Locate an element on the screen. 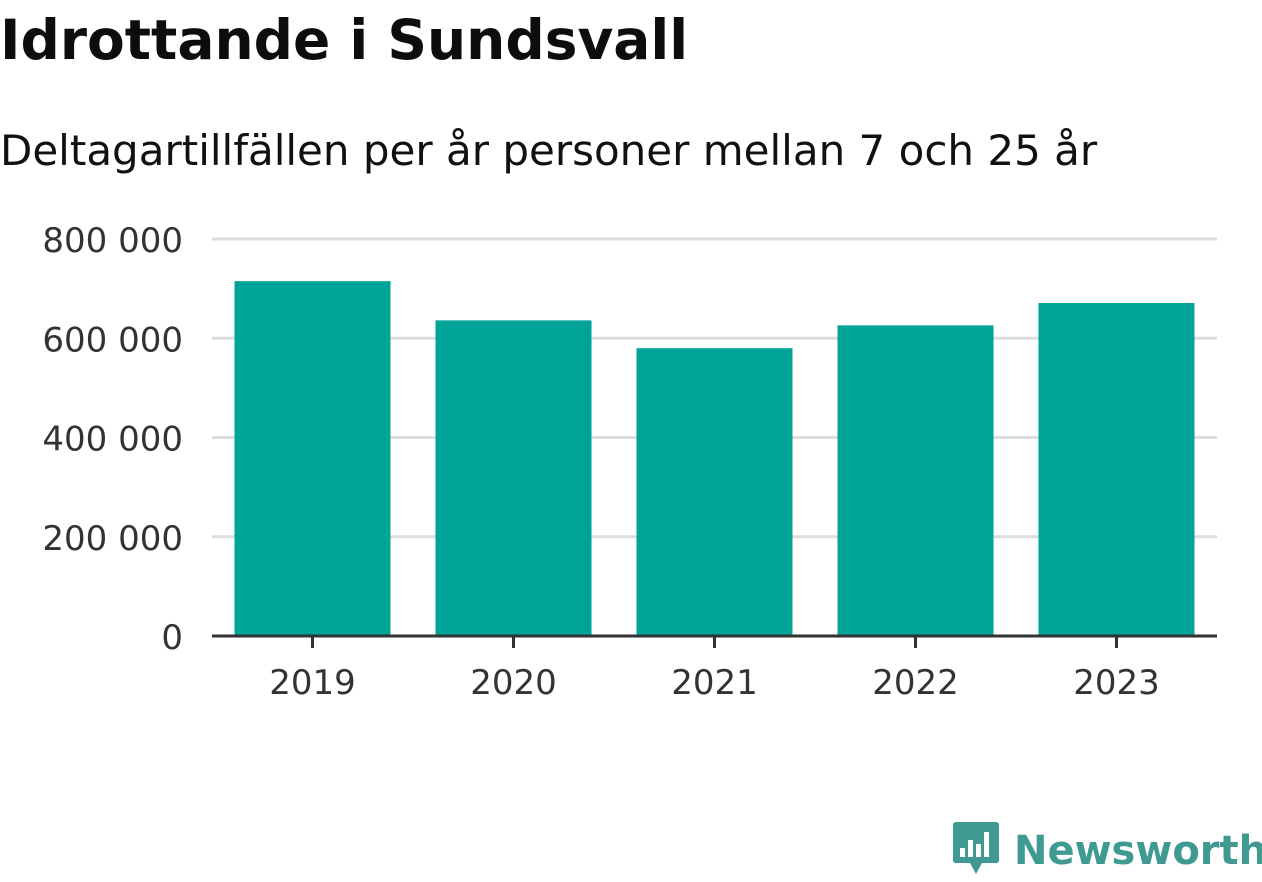 The width and height of the screenshot is (1262, 882). y-tick-label: 600 000 is located at coordinates (112, 340).